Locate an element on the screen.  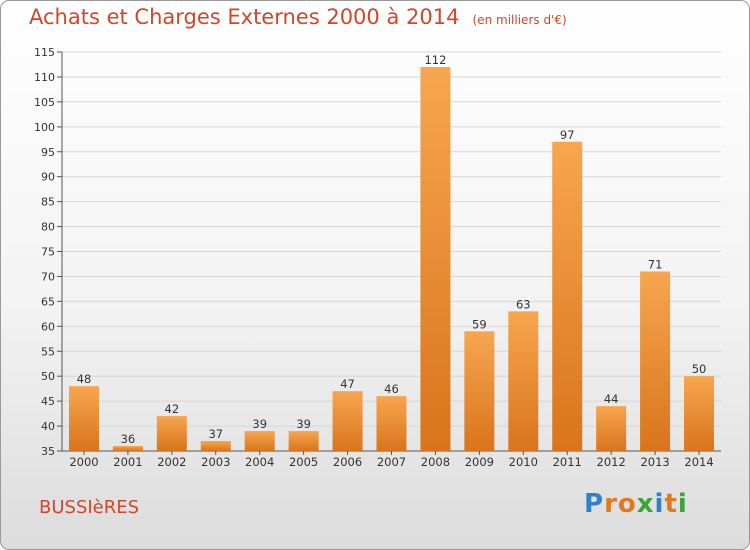
x-tick-label: 2013 is located at coordinates (654, 462).